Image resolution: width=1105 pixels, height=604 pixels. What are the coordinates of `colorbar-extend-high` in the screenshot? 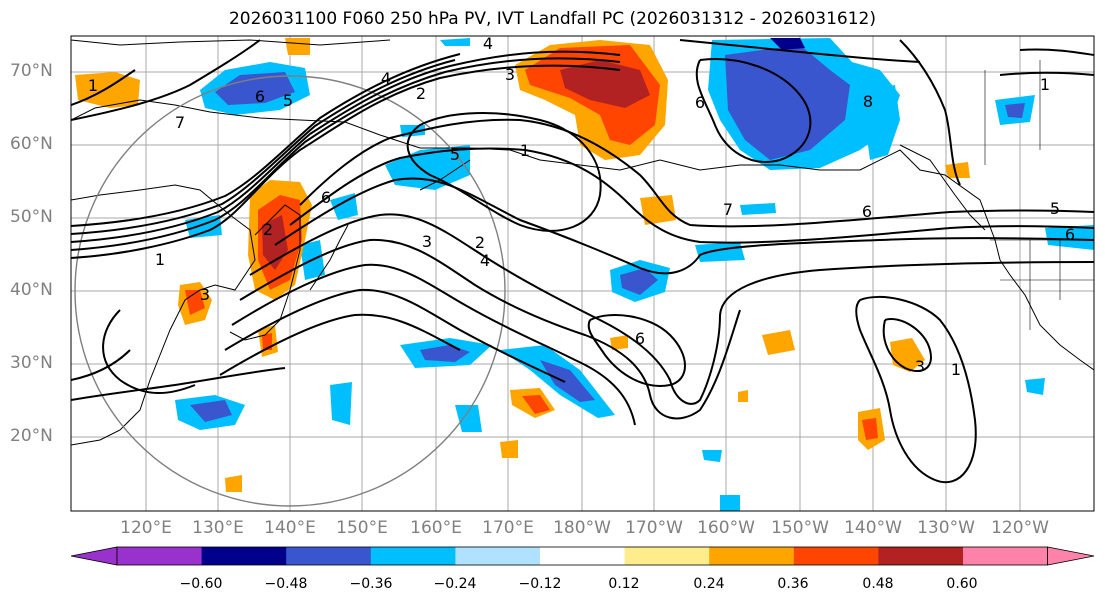 It's located at (1071, 556).